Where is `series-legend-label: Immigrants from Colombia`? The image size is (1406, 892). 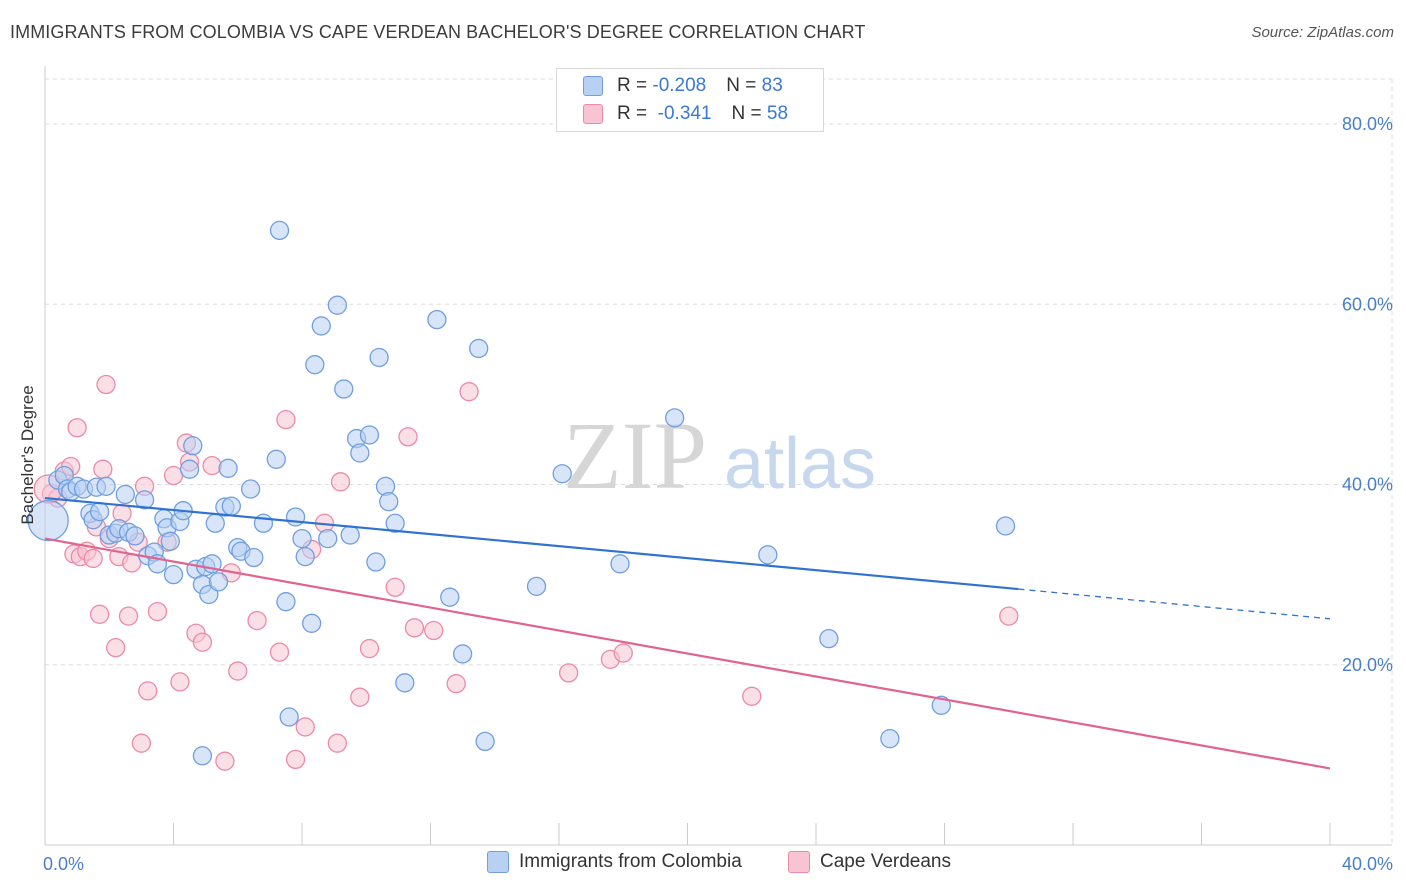
series-legend-label: Immigrants from Colombia is located at coordinates (630, 861).